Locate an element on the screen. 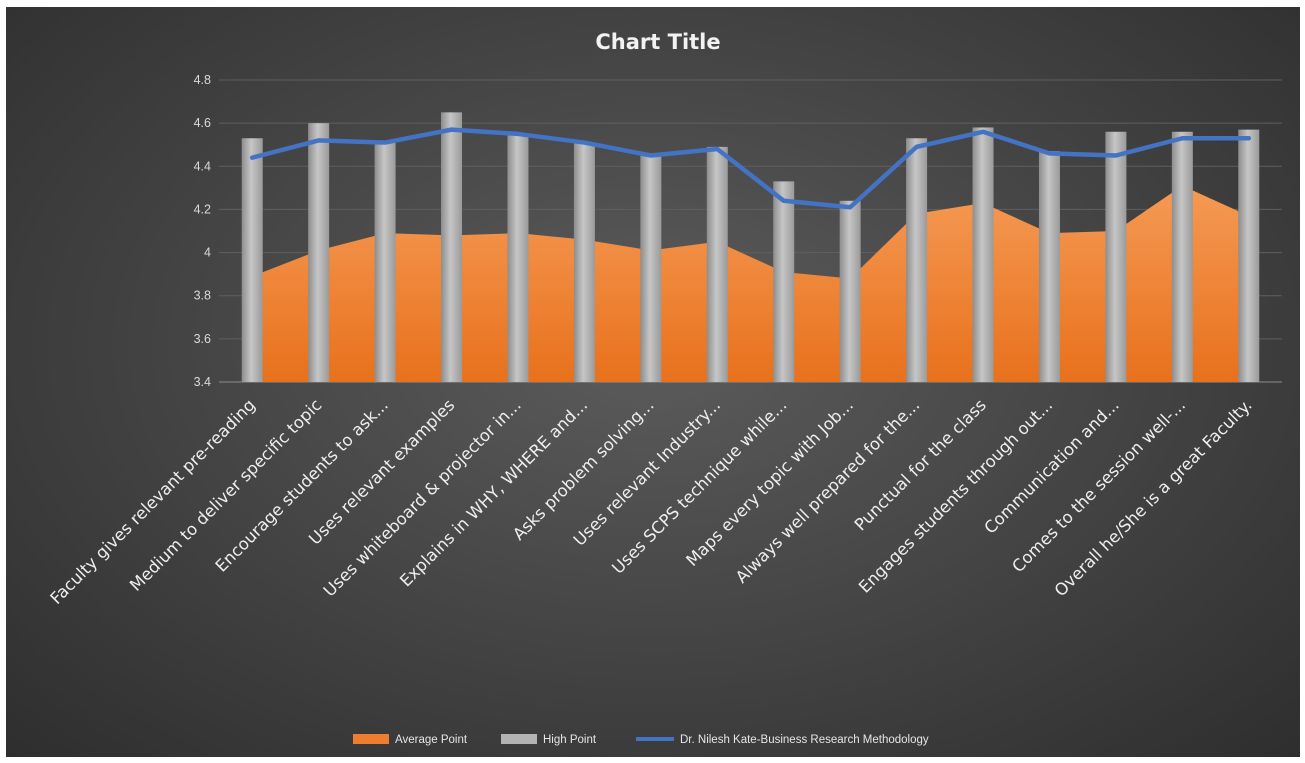 The height and width of the screenshot is (763, 1305). y-tick-label: 3.6 is located at coordinates (202, 339).